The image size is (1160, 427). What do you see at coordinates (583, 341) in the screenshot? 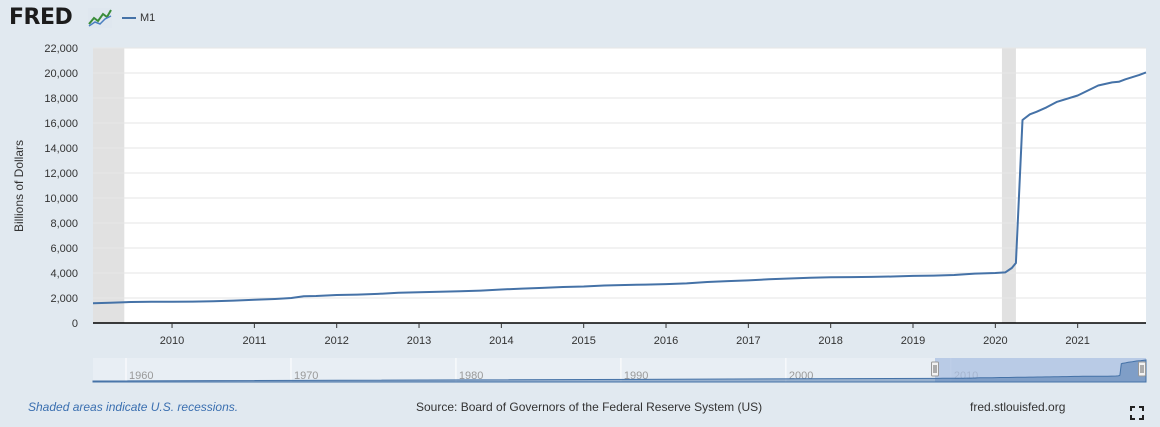
I see `x-tick-label: 2015` at bounding box center [583, 341].